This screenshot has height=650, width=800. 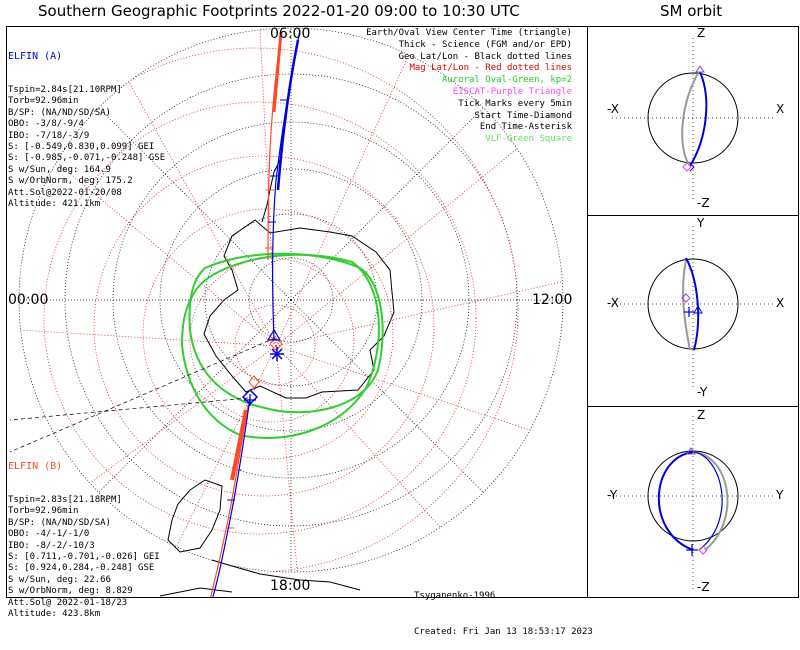 What do you see at coordinates (70, 591) in the screenshot?
I see `elfin-b-info-line: S w/OrbNorm, deg: 8.829` at bounding box center [70, 591].